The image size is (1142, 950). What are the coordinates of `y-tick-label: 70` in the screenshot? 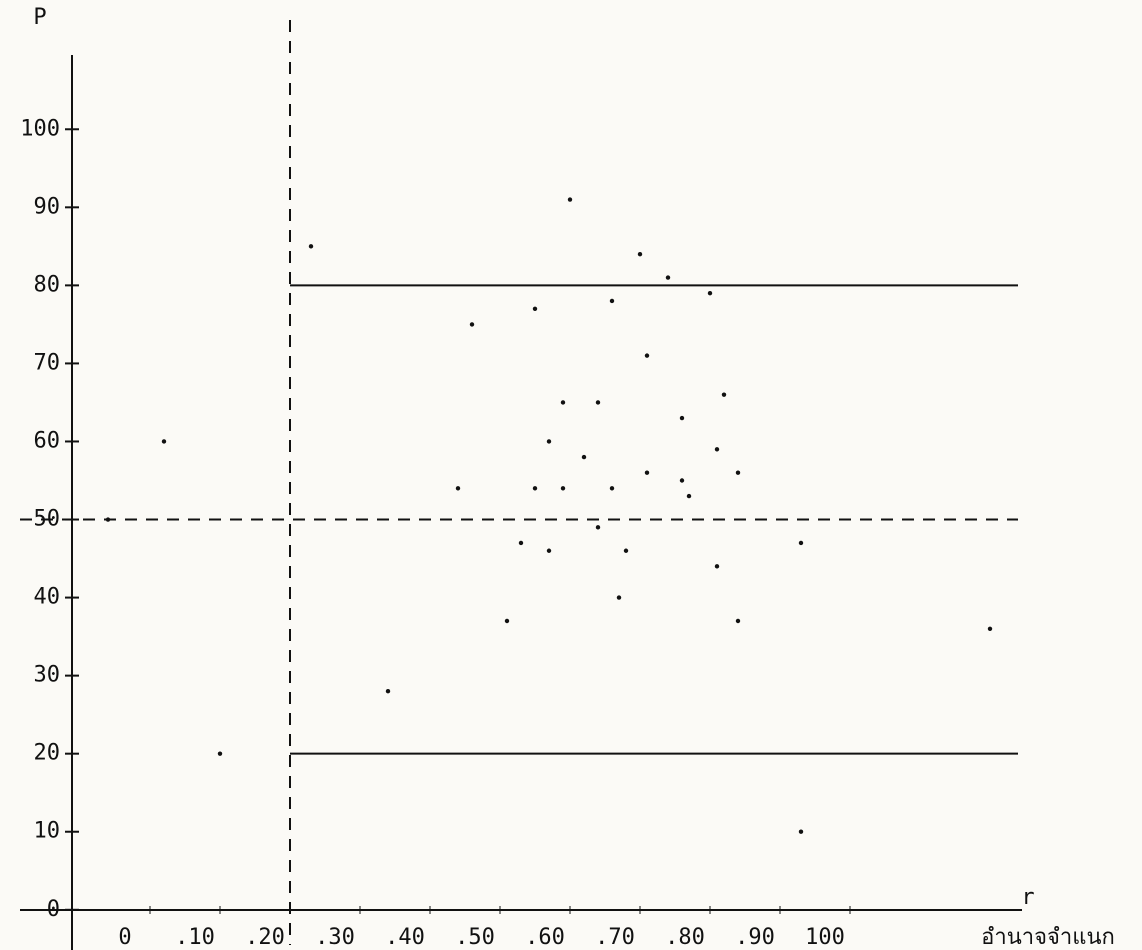 It's located at (47, 362).